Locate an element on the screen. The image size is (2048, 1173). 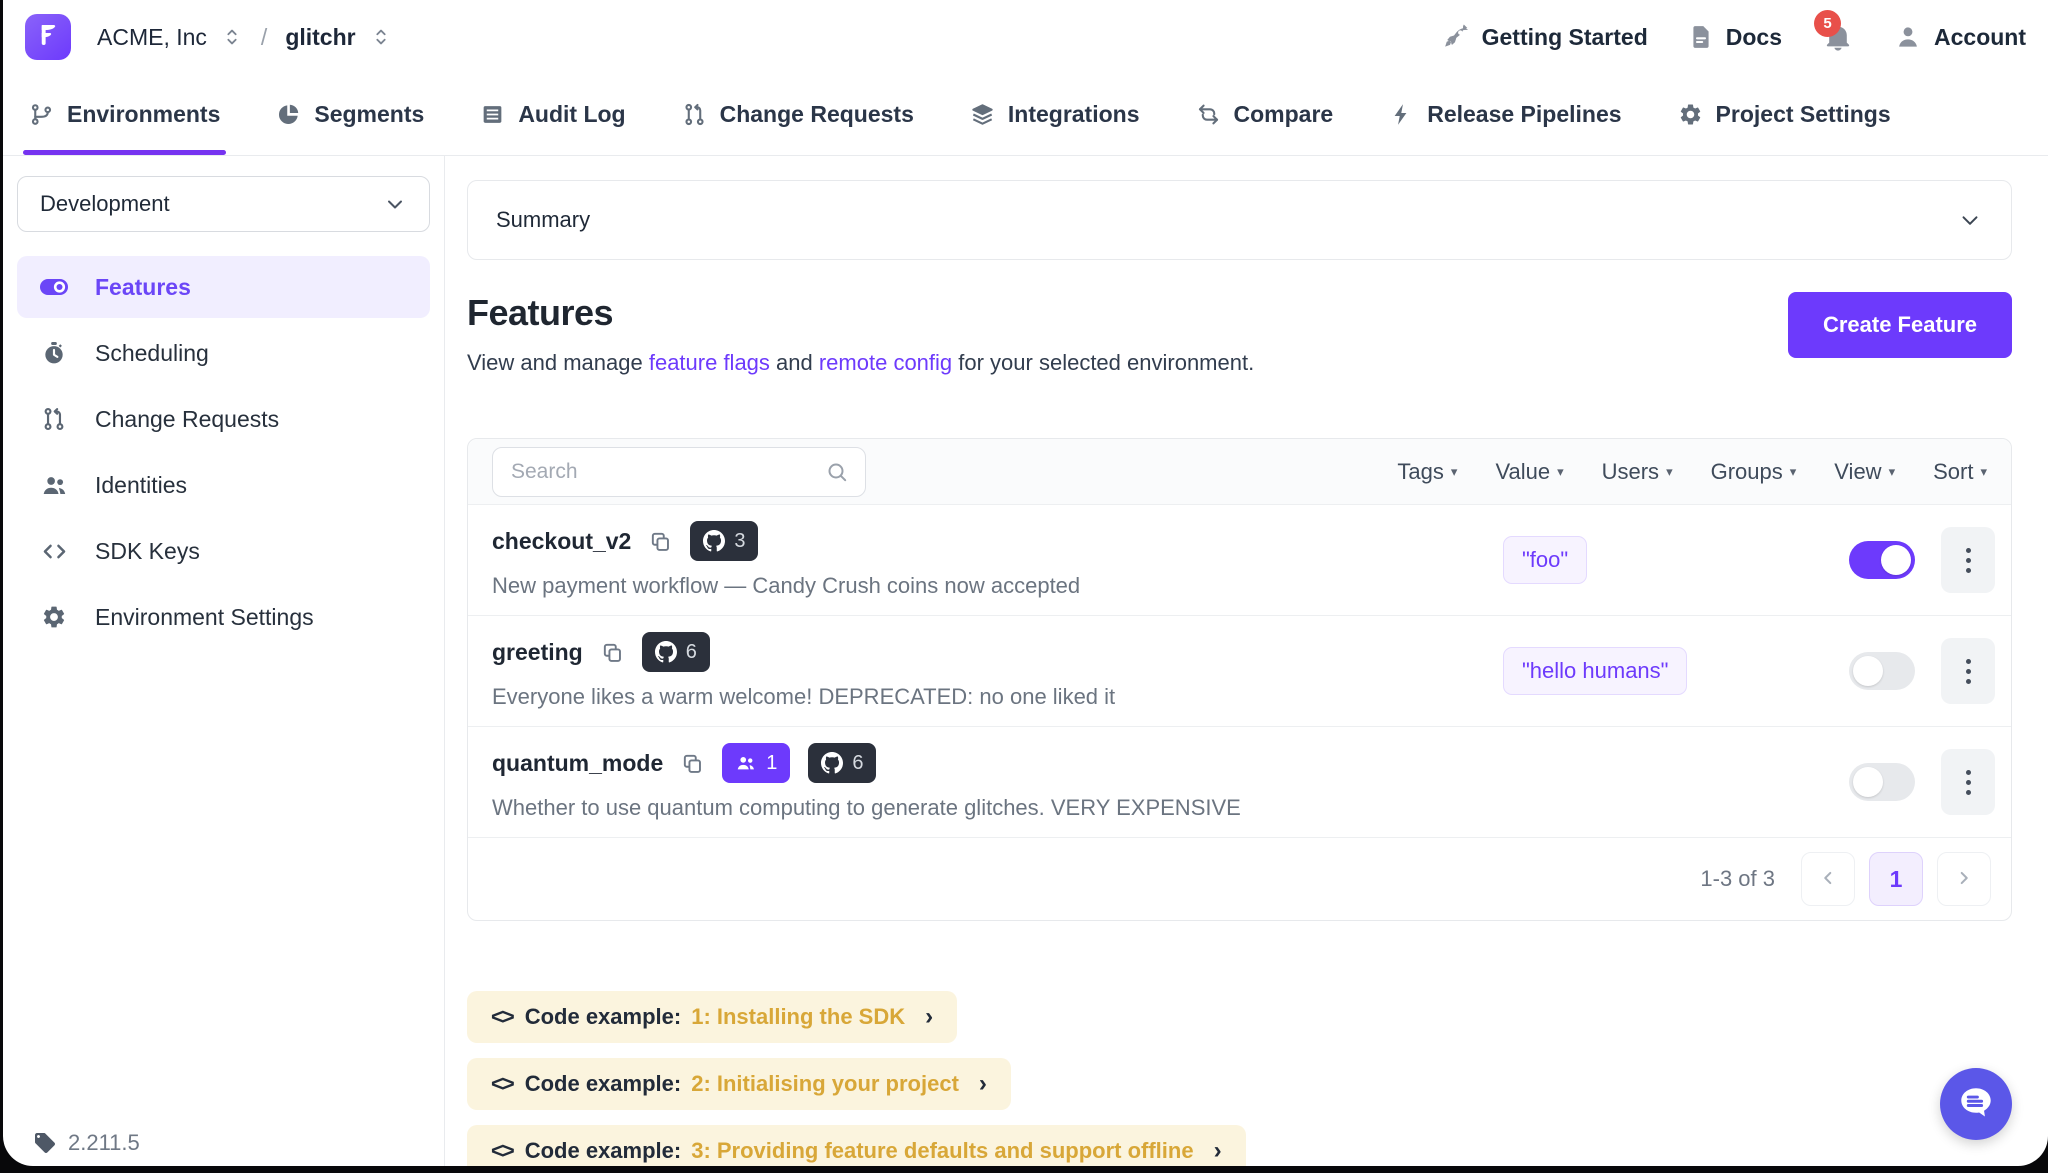
org-name: ACME, Inc is located at coordinates (152, 36).